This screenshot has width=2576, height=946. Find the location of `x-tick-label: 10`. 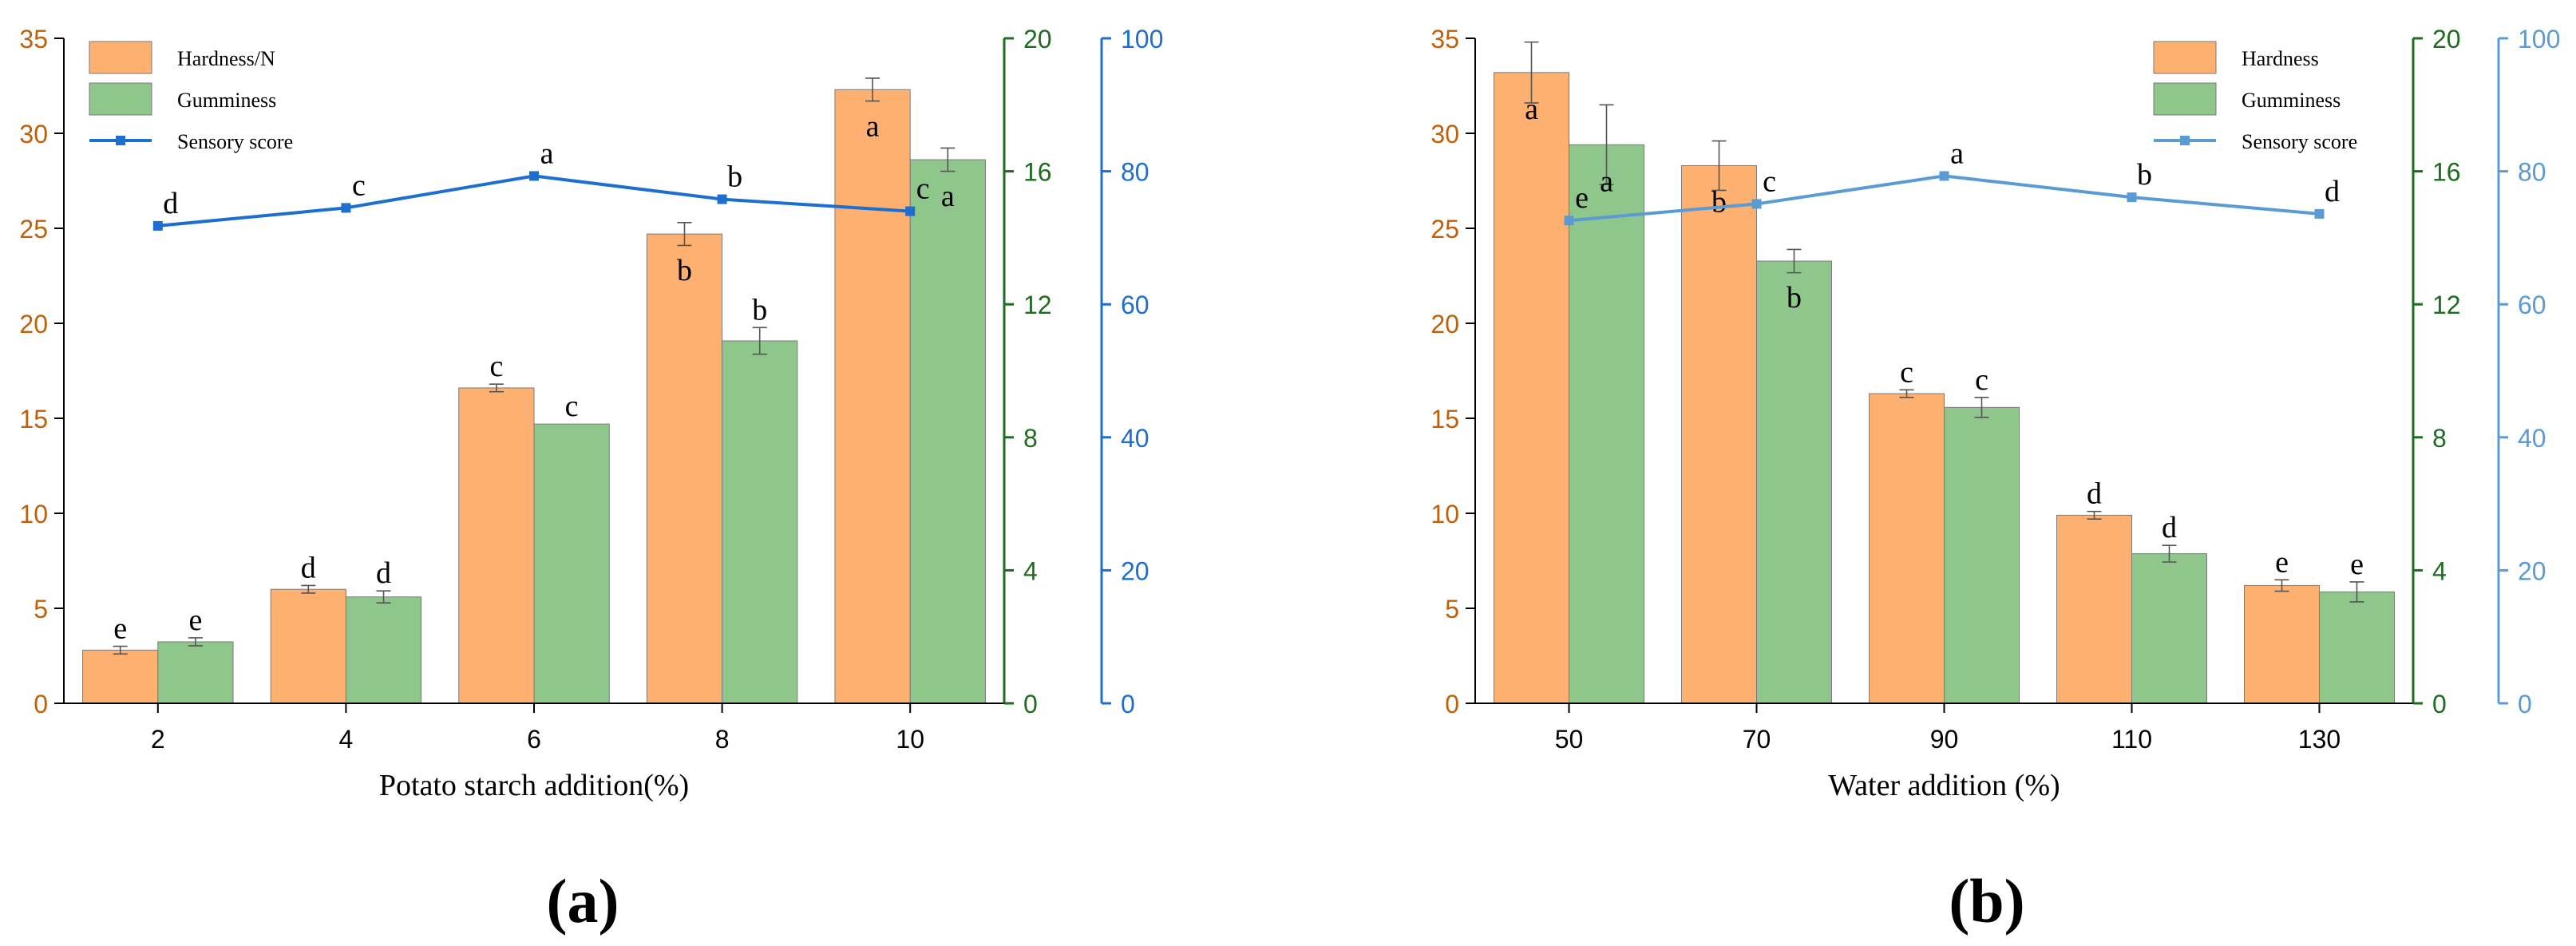

x-tick-label: 10 is located at coordinates (910, 739).